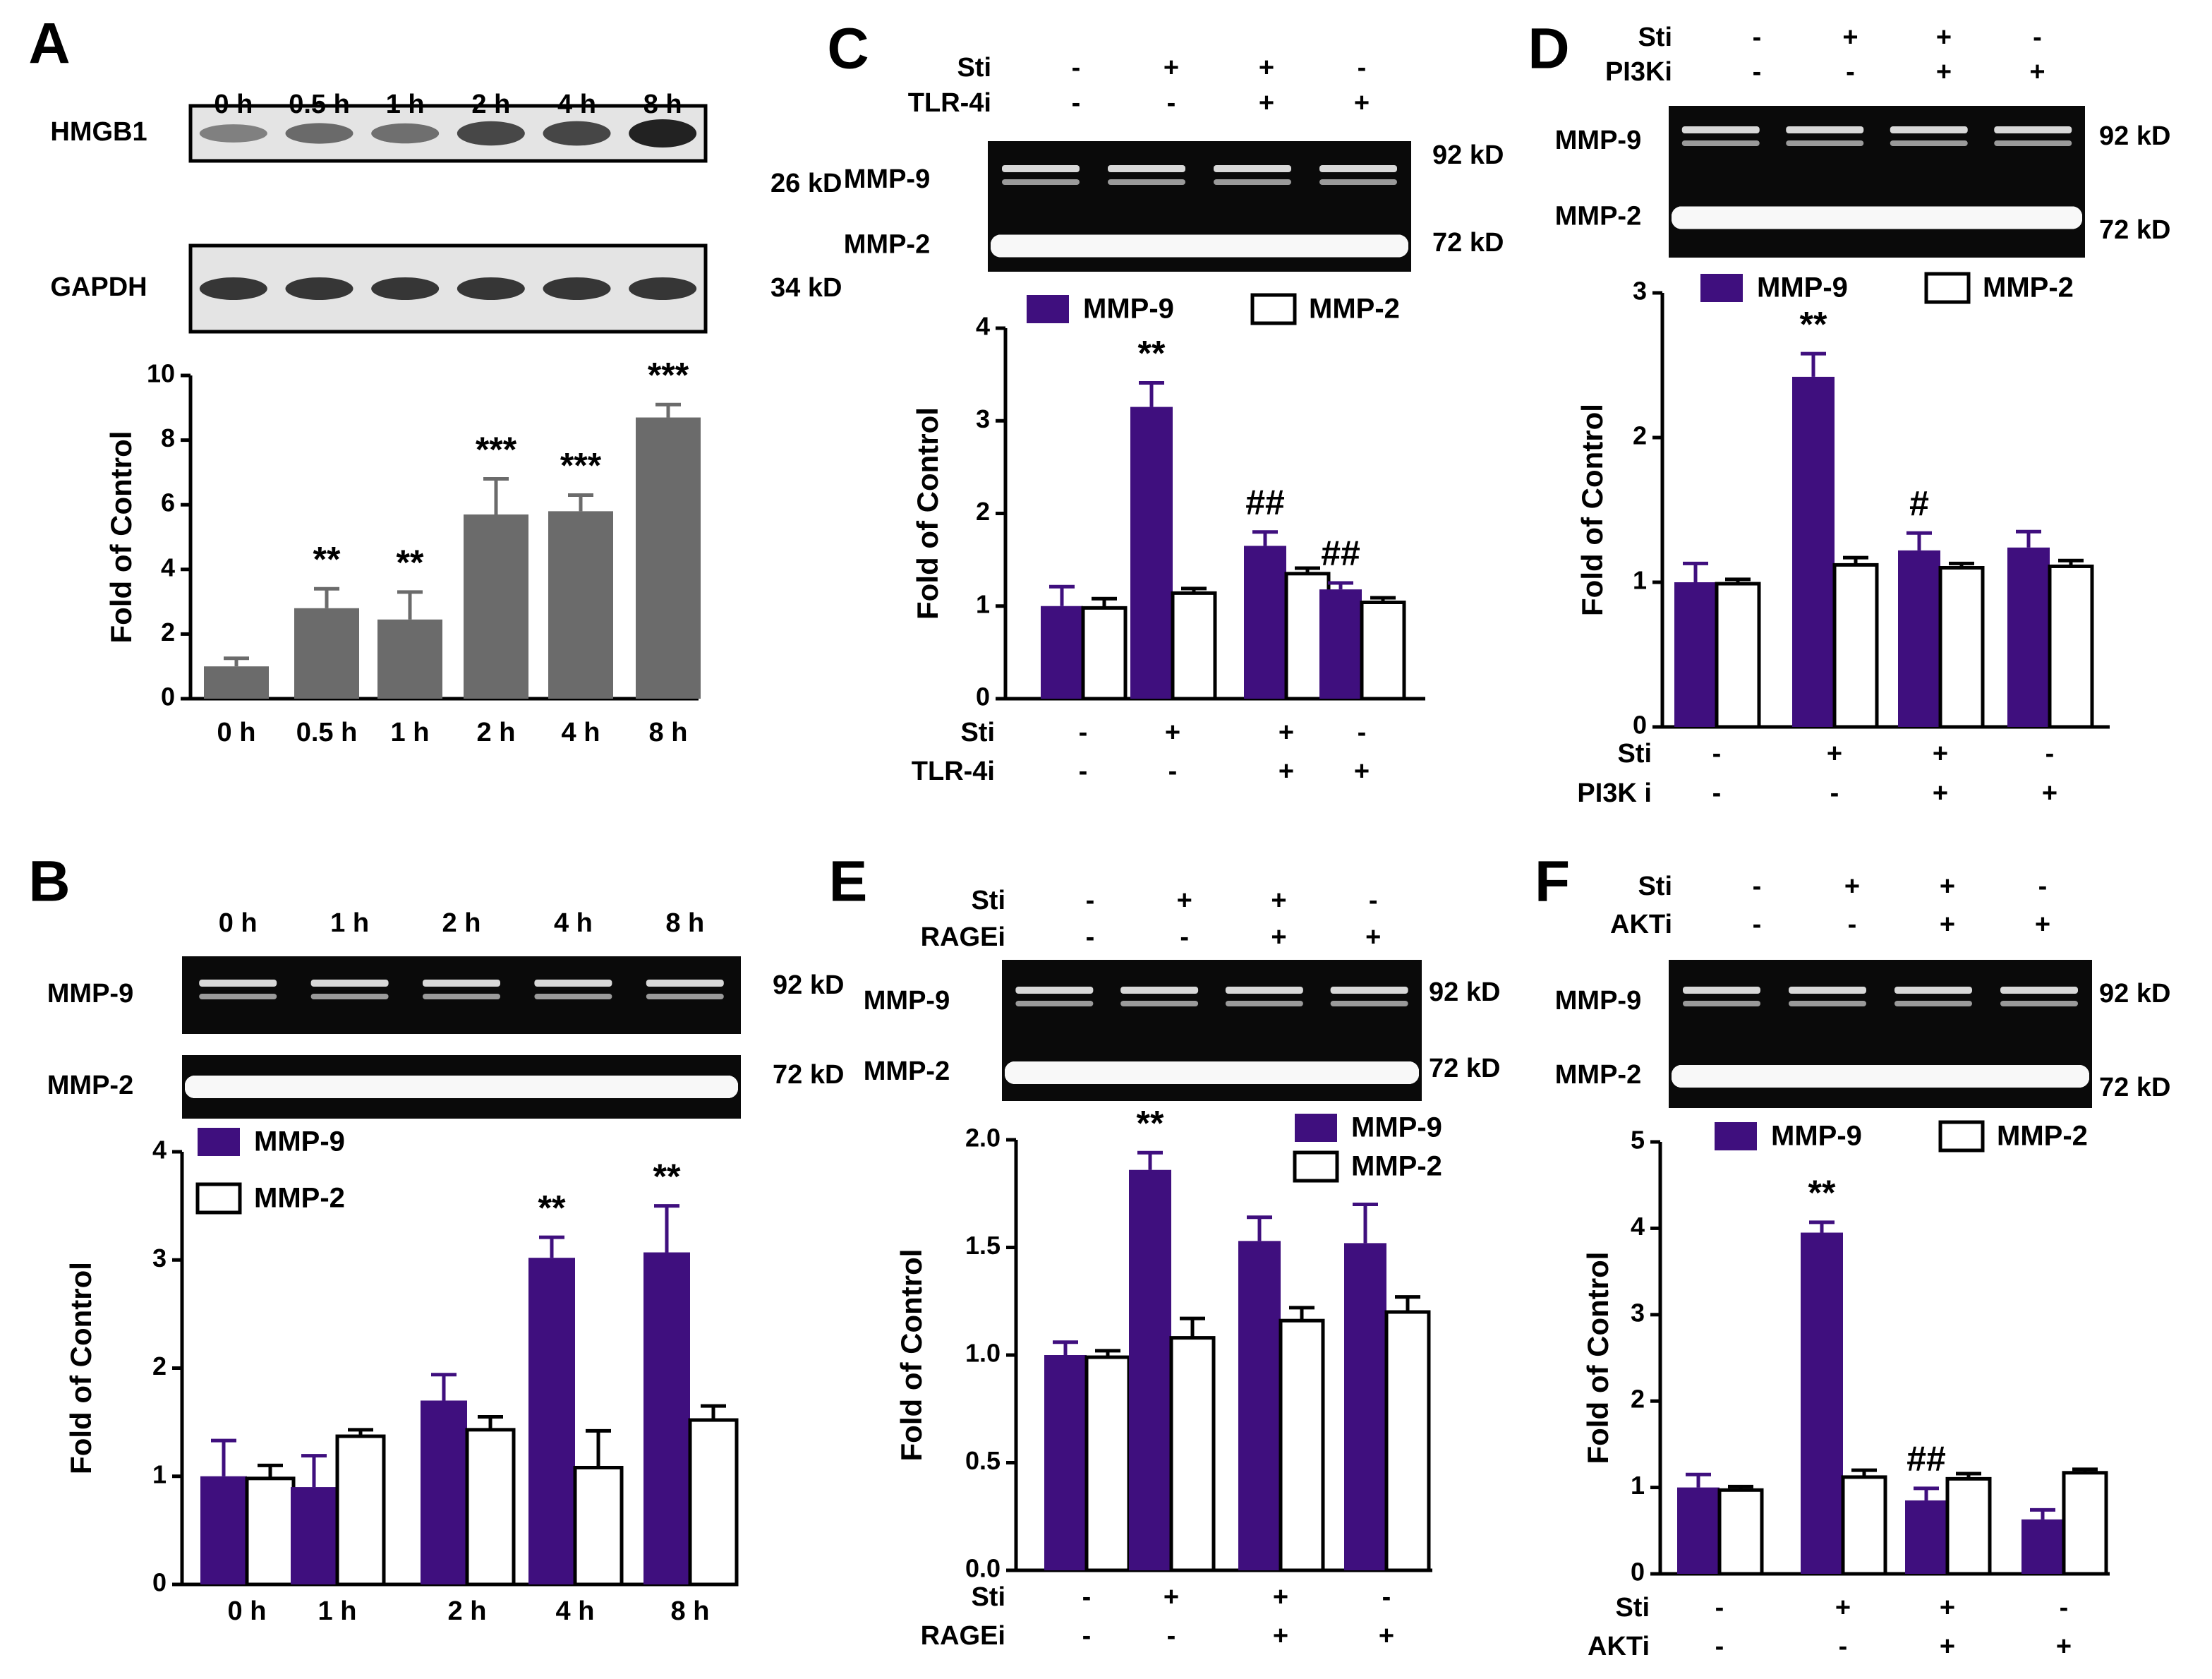 This screenshot has height=1679, width=2212. Describe the element at coordinates (1552, 882) in the screenshot. I see `panel-label: F` at that location.